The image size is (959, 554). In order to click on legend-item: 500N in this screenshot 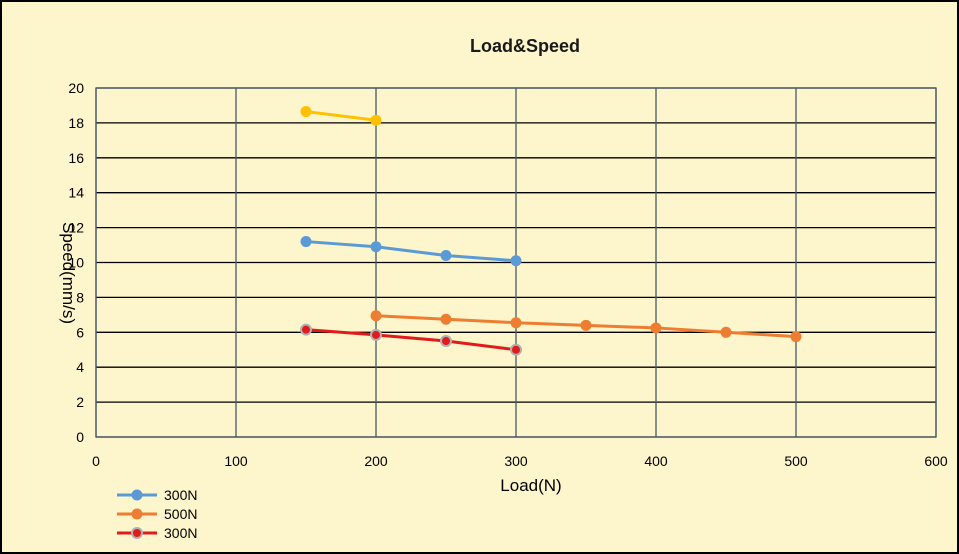, I will do `click(157, 514)`.